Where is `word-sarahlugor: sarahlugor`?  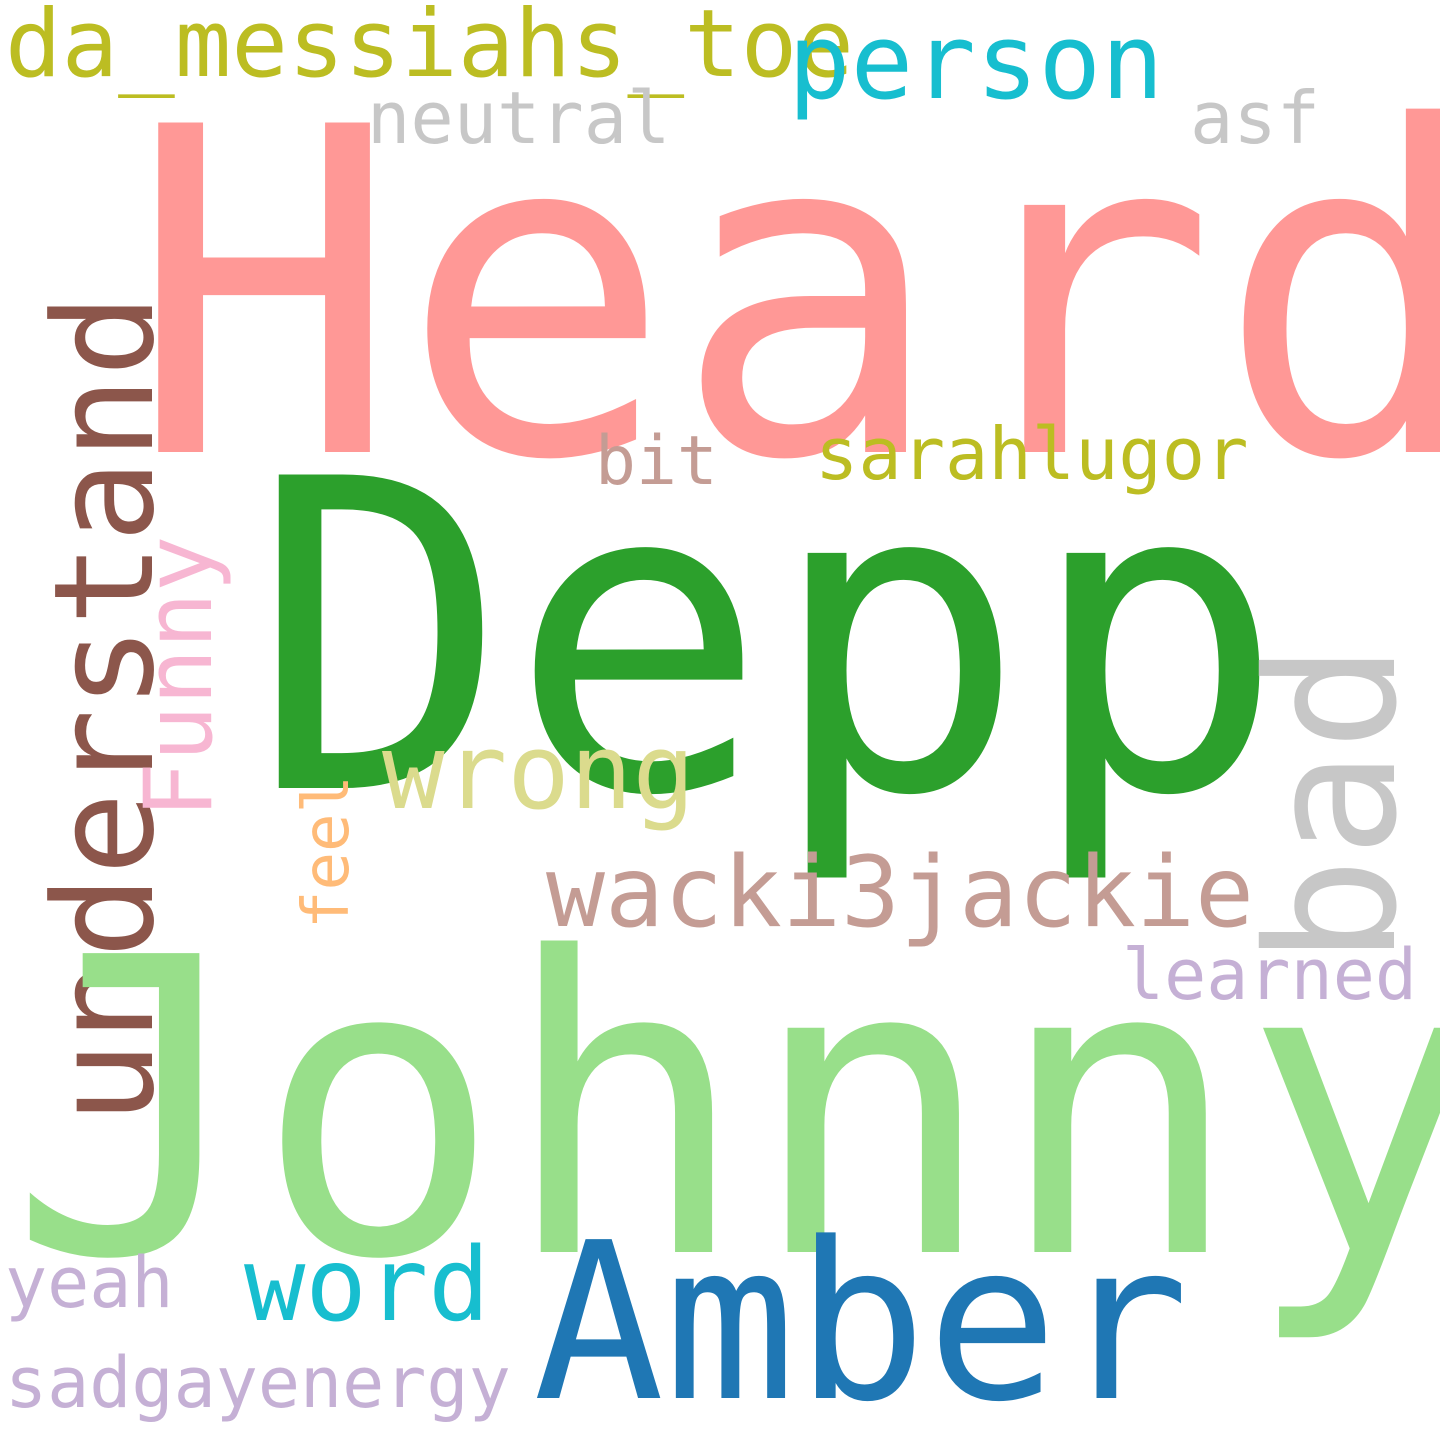
word-sarahlugor: sarahlugor is located at coordinates (1032, 454).